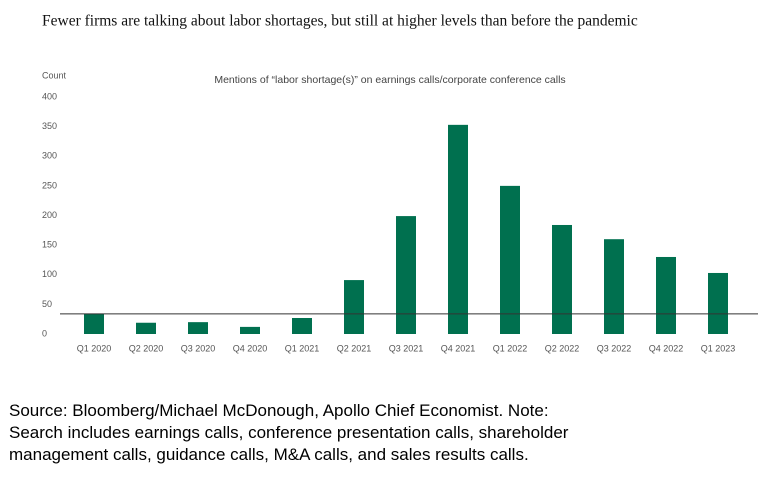 Image resolution: width=783 pixels, height=491 pixels. I want to click on y-tick-label: 100, so click(49, 274).